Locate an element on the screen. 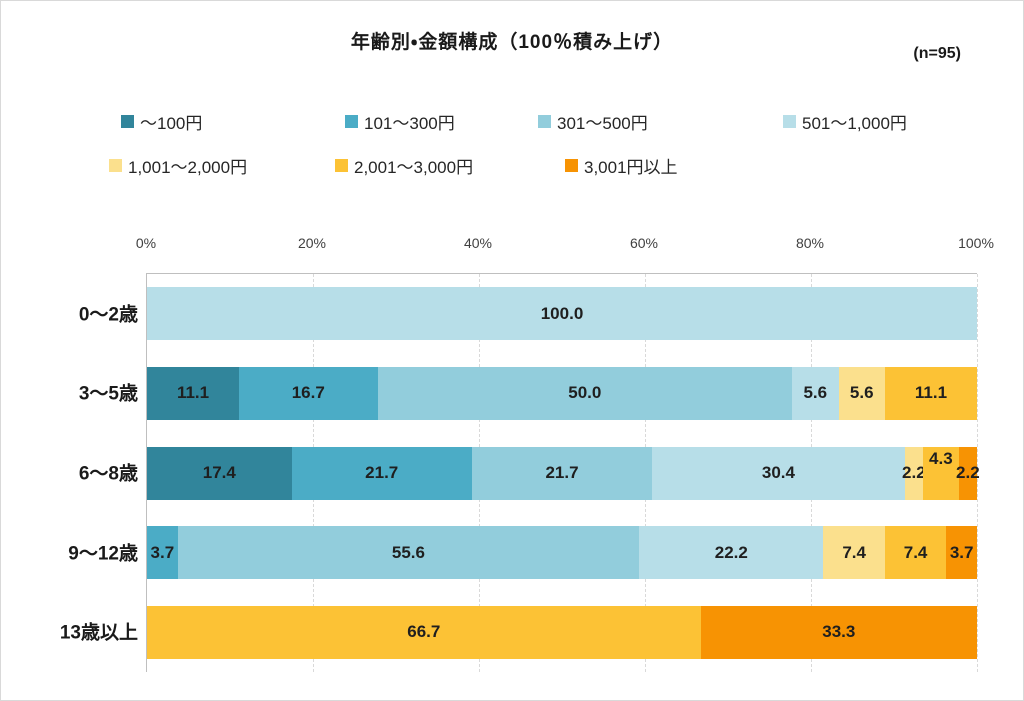 Image resolution: width=1024 pixels, height=701 pixels. bar-row: 66.7 33.3 is located at coordinates (562, 632).